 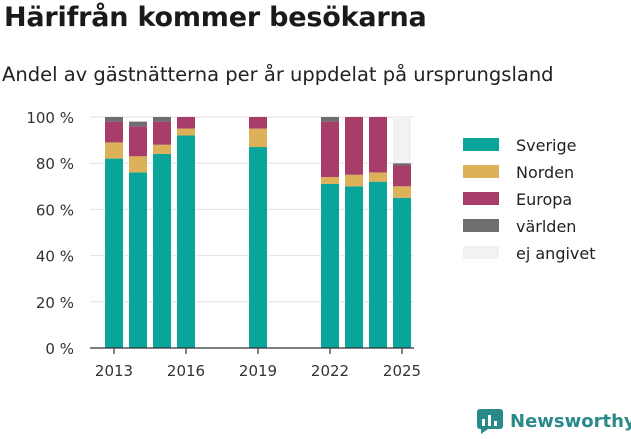 I want to click on bar-segment-sverige-2013, so click(x=114, y=253).